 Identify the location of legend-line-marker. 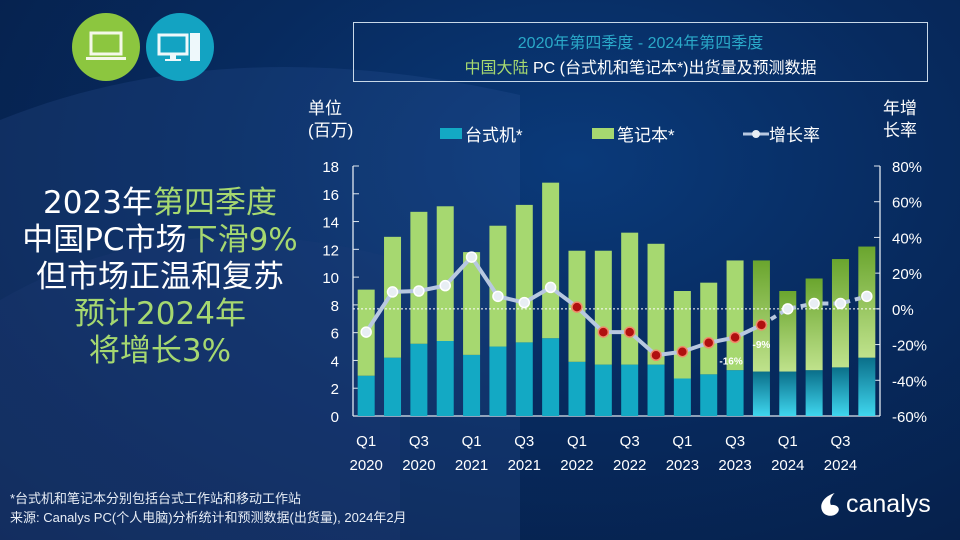
(756, 133).